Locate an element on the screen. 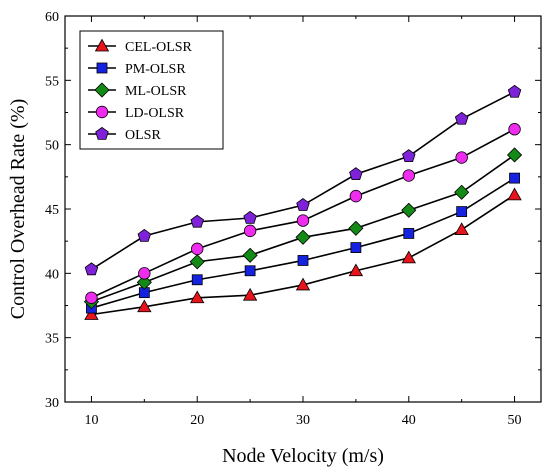  x-tick-label: 40 is located at coordinates (409, 420).